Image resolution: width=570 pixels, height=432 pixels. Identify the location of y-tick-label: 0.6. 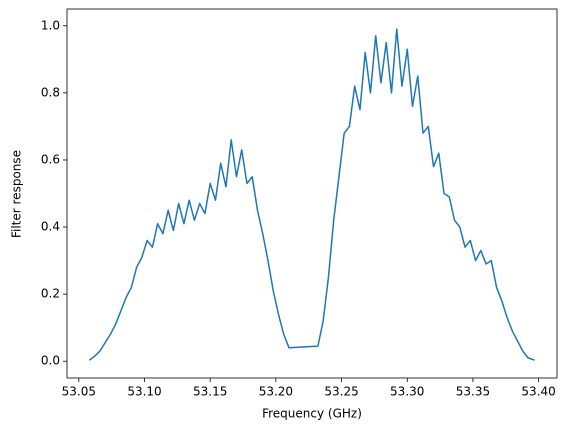
(50, 159).